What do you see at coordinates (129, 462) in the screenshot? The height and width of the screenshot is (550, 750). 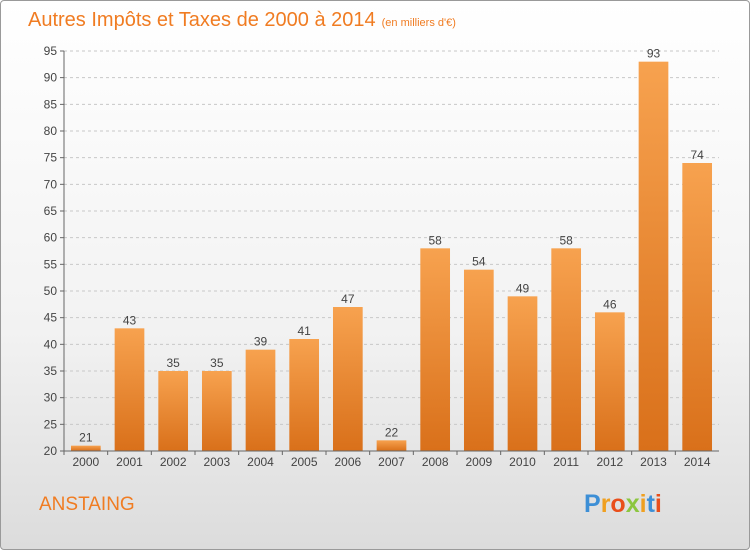 I see `x-tick-label: 2001` at bounding box center [129, 462].